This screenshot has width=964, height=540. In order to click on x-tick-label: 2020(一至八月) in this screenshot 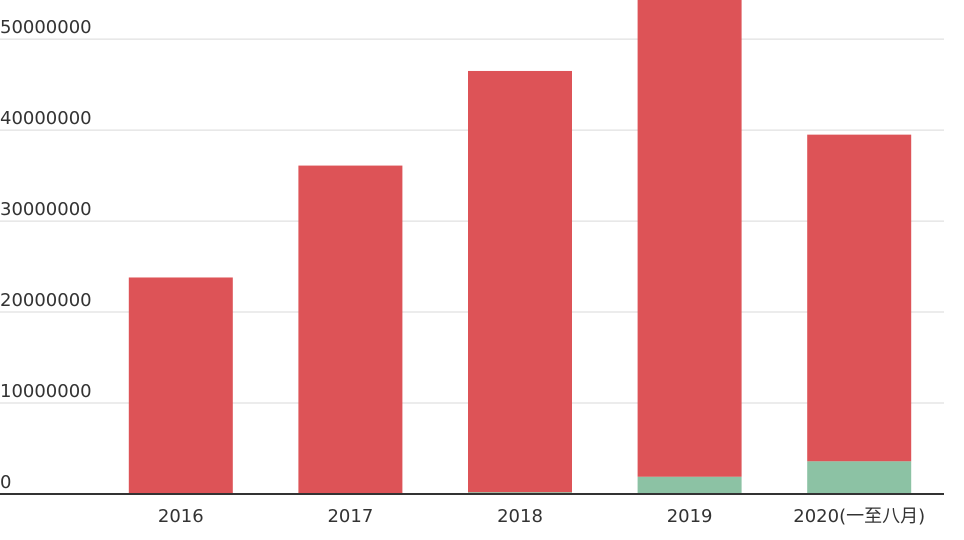, I will do `click(859, 516)`.